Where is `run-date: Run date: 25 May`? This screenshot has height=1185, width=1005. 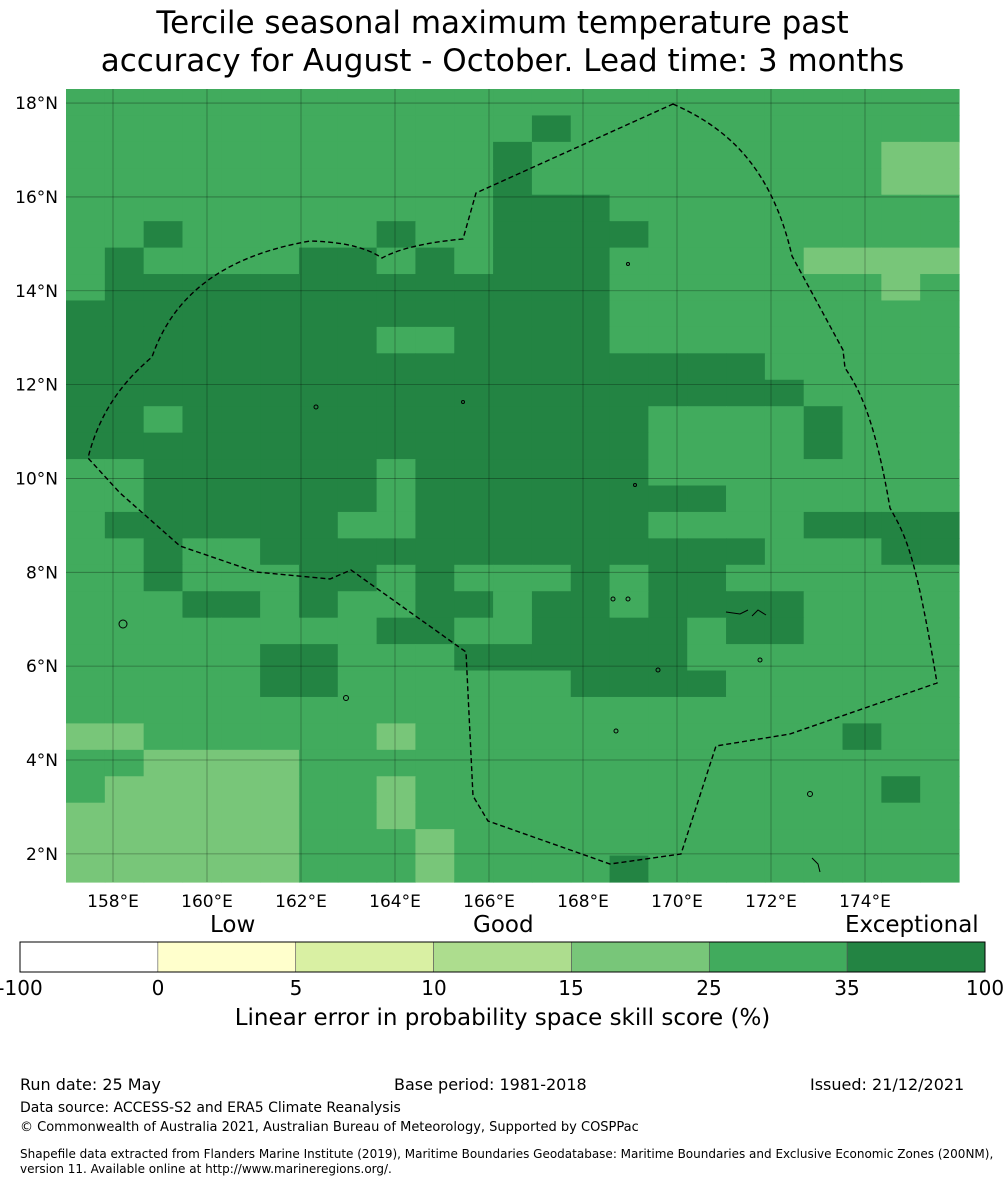
run-date: Run date: 25 May is located at coordinates (90, 1084).